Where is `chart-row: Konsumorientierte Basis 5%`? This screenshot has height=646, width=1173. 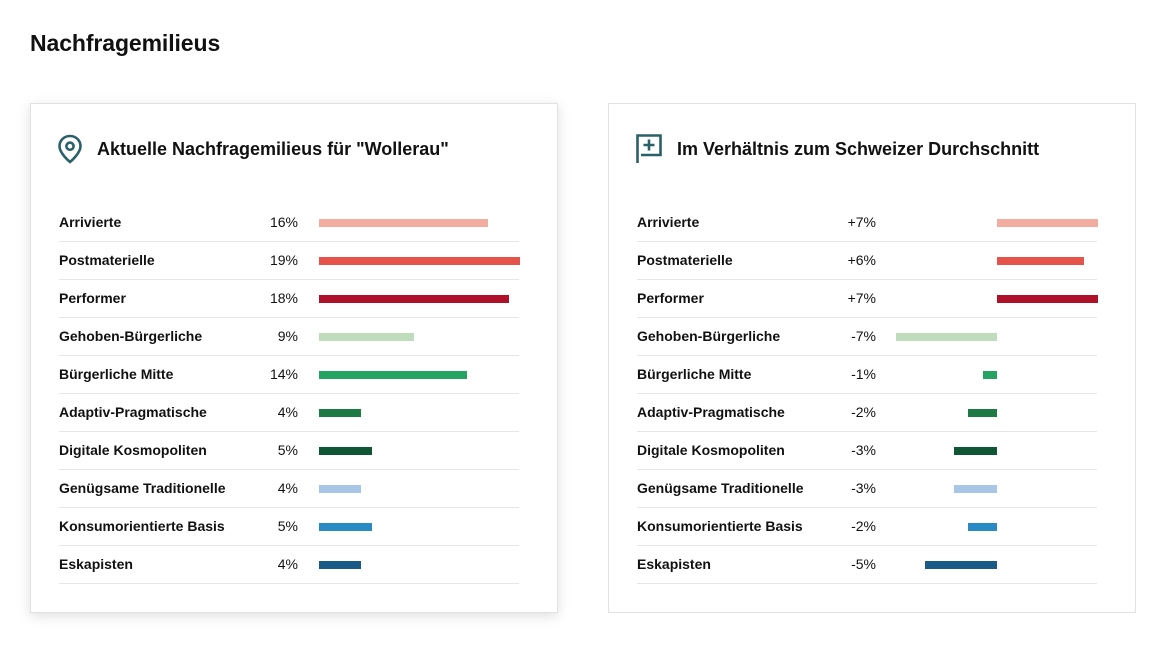
chart-row: Konsumorientierte Basis 5% is located at coordinates (289, 527).